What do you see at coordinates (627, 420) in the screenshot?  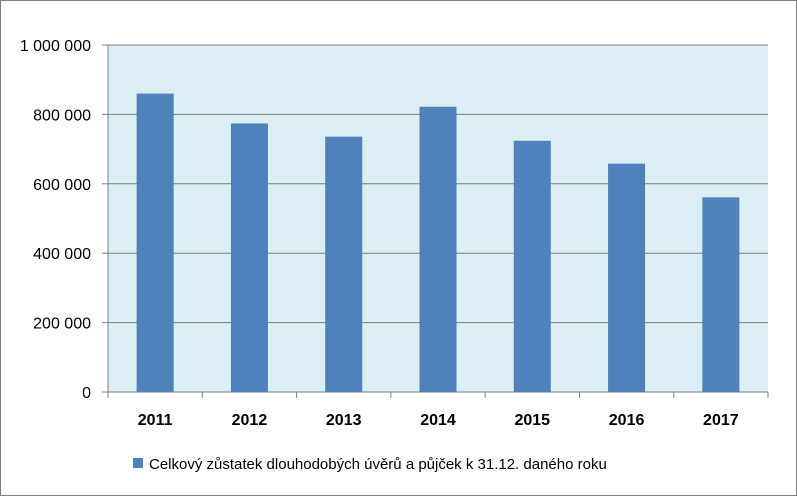 I see `x-tick-label: 2016` at bounding box center [627, 420].